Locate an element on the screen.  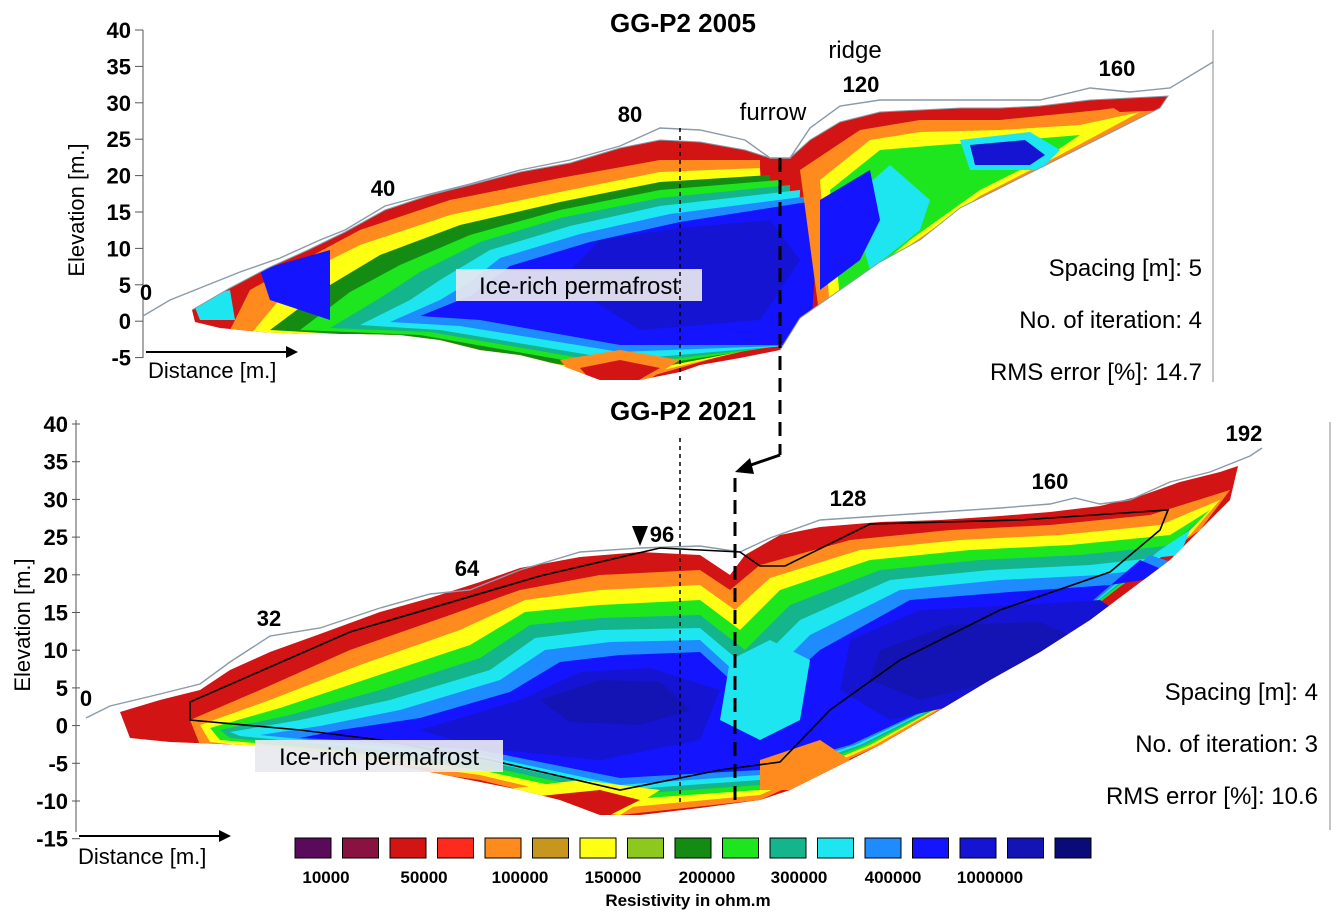
dist-label-80-2005: 80 is located at coordinates (630, 114).